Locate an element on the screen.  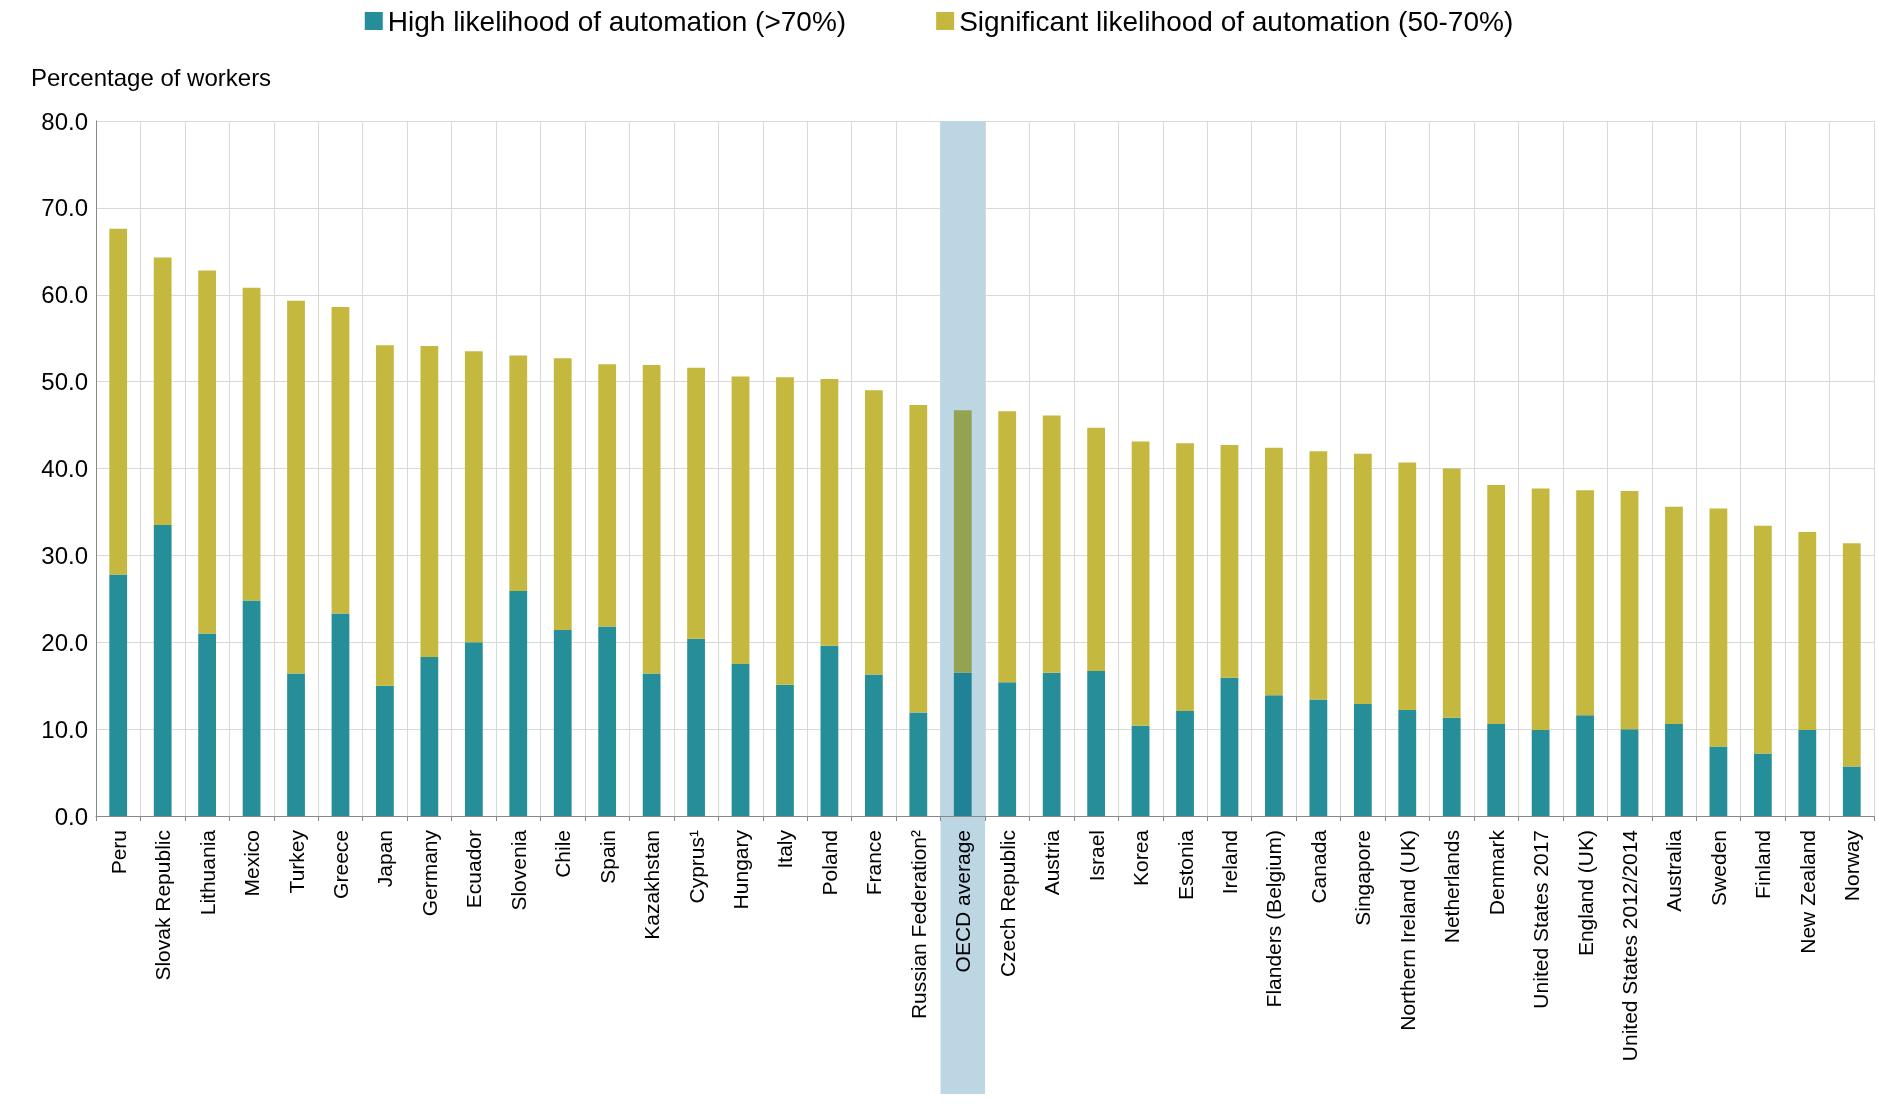
y-tick-label: 20.0 is located at coordinates (64, 642).